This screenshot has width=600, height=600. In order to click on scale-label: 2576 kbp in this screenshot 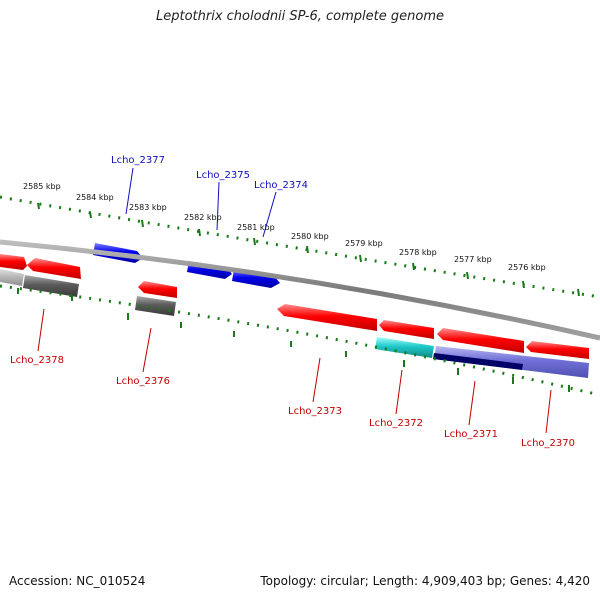, I will do `click(527, 267)`.